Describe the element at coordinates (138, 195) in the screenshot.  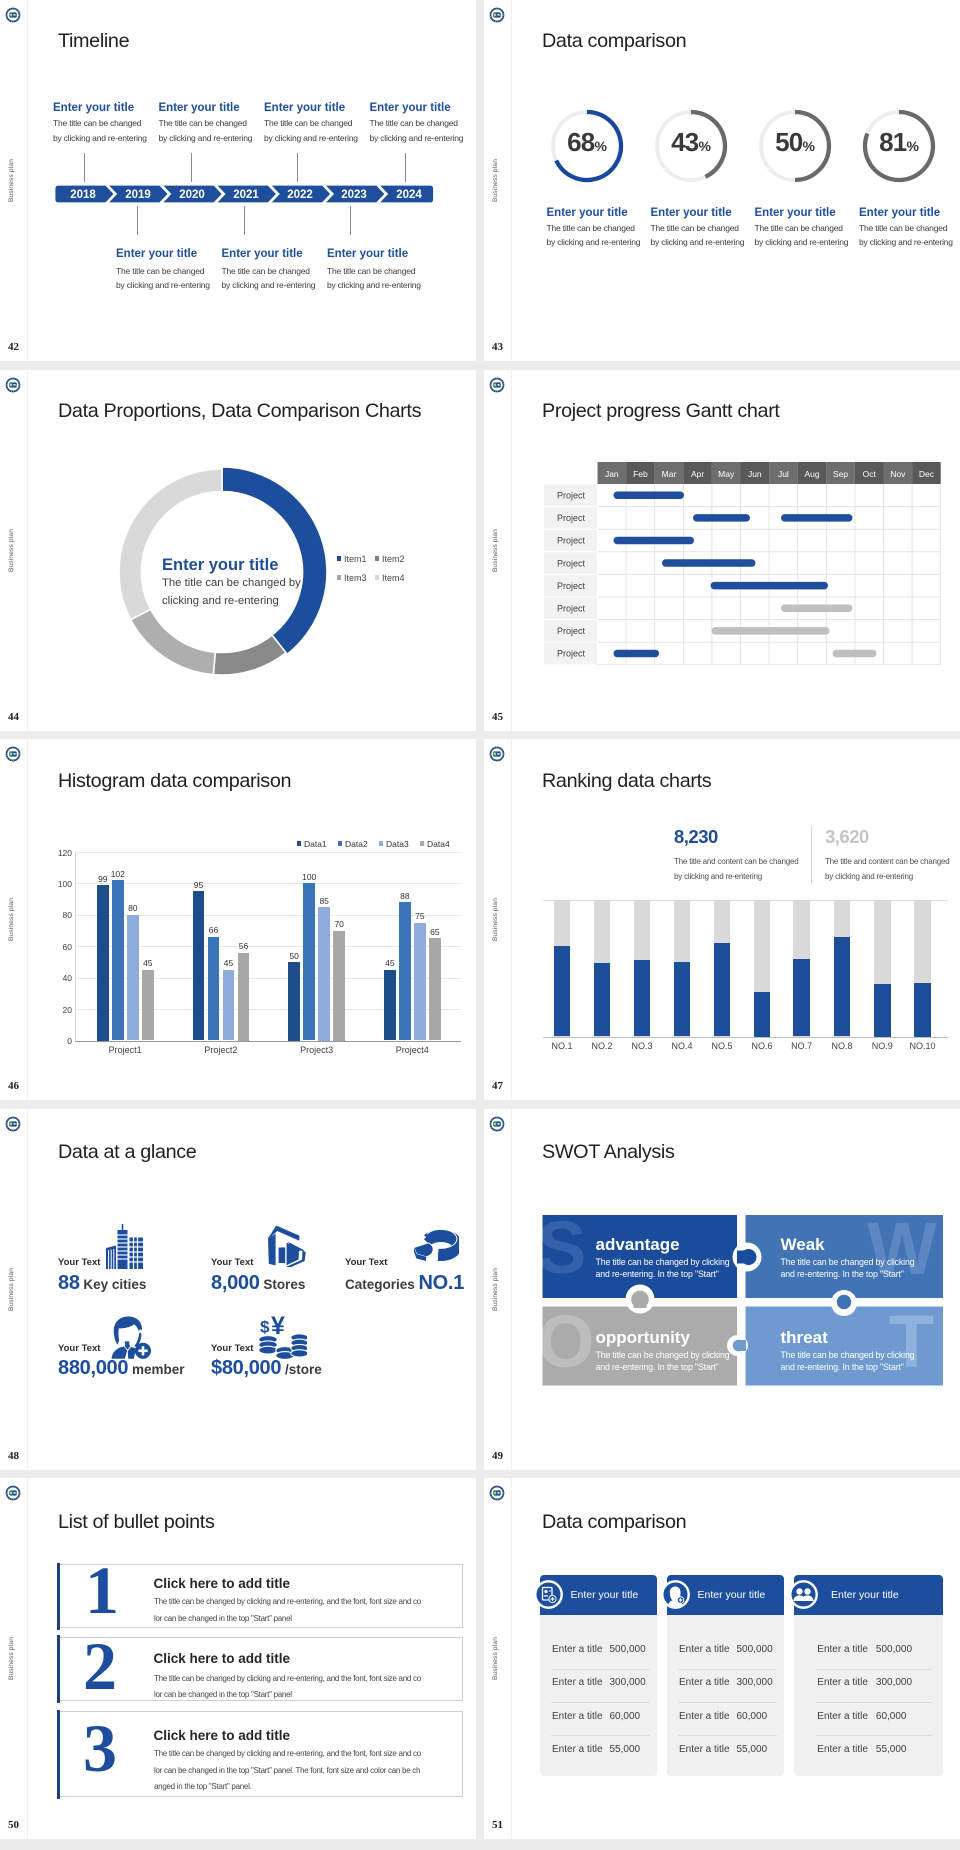
I see `svg-text: 2019` at that location.